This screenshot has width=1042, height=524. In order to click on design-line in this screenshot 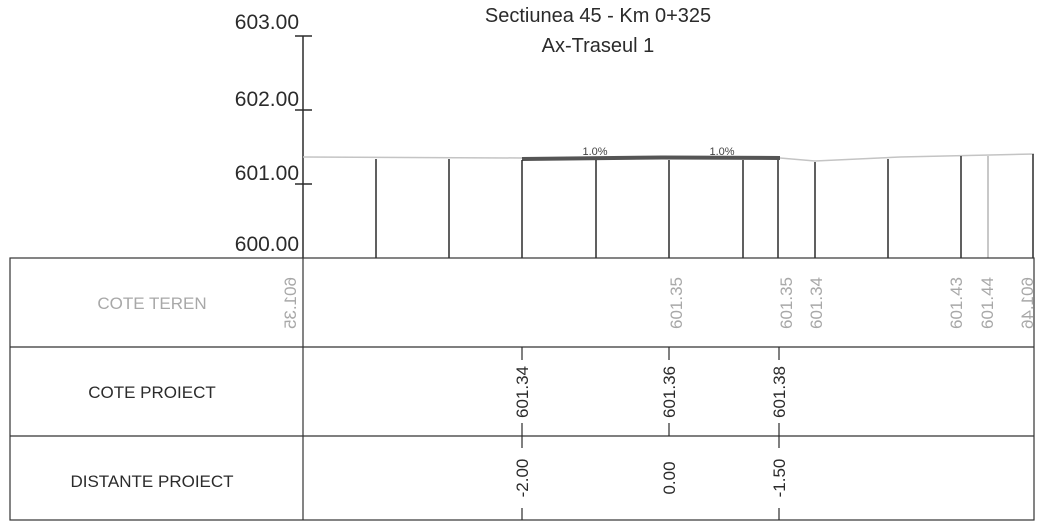, I will do `click(651, 158)`.